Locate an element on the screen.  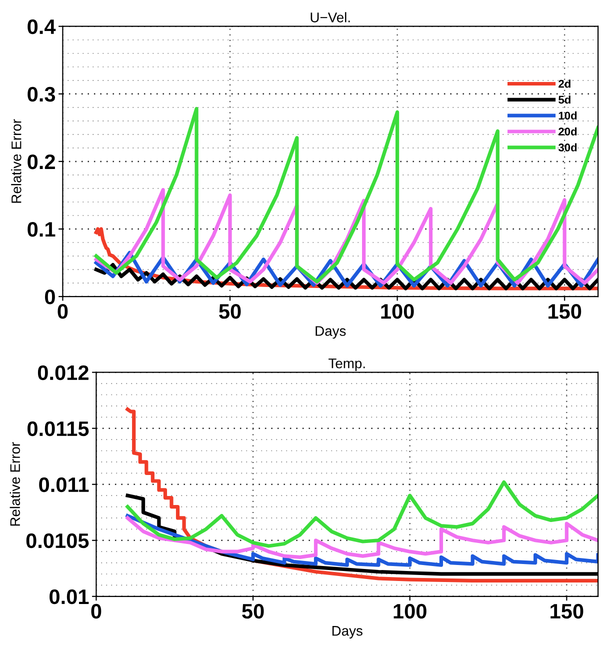
y-tick-label: 0.1 is located at coordinates (42, 229).